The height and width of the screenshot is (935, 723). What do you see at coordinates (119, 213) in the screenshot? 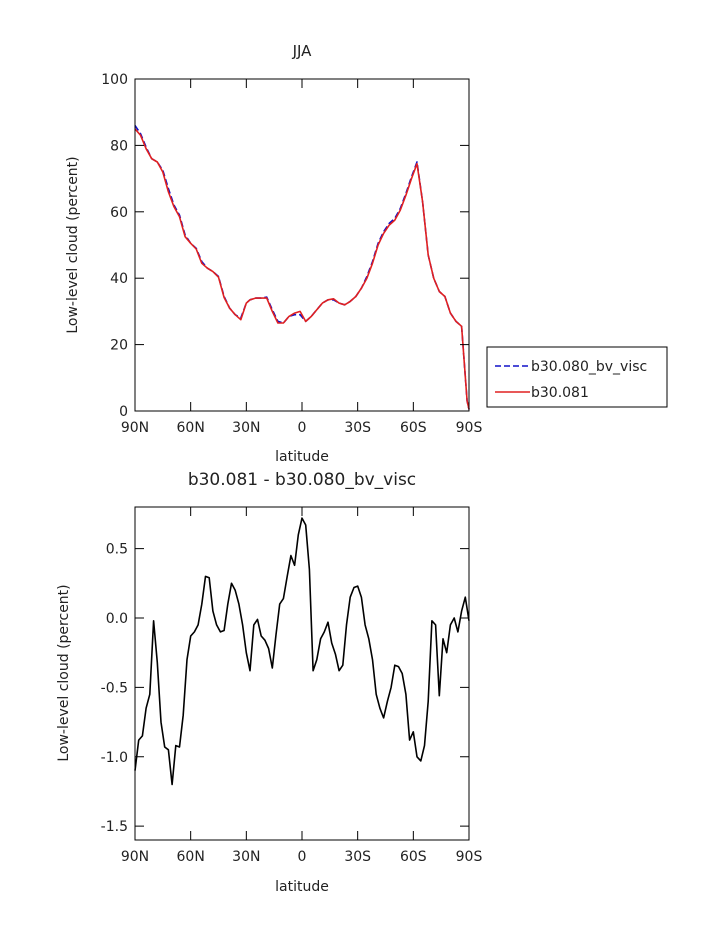
I see `top-y-tick-label: 60` at bounding box center [119, 213].